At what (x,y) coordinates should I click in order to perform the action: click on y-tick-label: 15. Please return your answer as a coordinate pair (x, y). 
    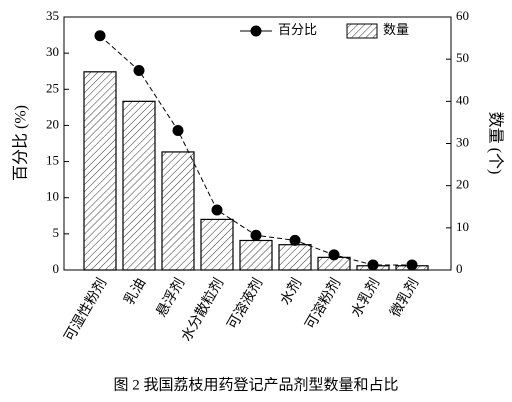
    Looking at the image, I should click on (52, 160).